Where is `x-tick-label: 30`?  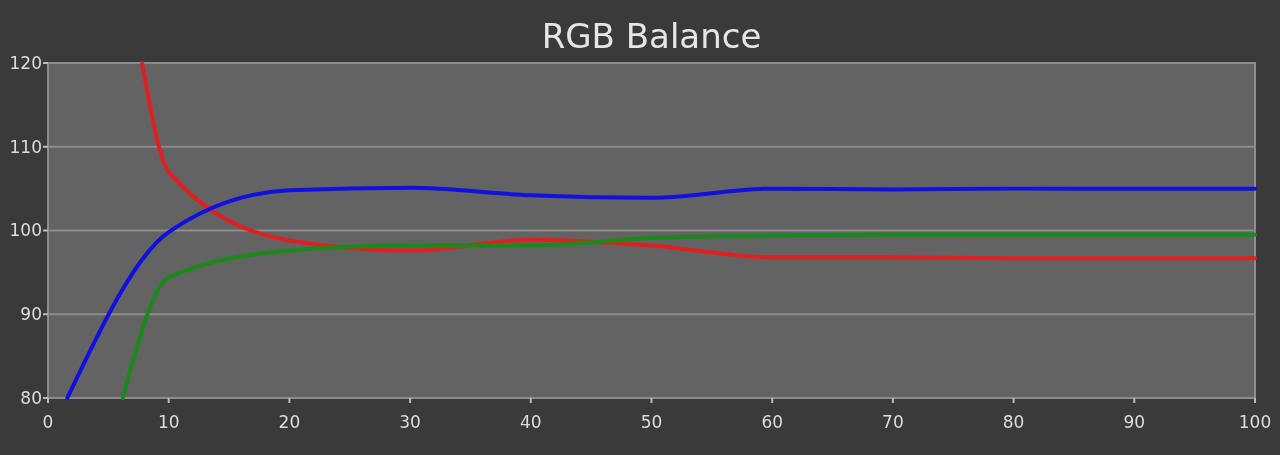 x-tick-label: 30 is located at coordinates (410, 422).